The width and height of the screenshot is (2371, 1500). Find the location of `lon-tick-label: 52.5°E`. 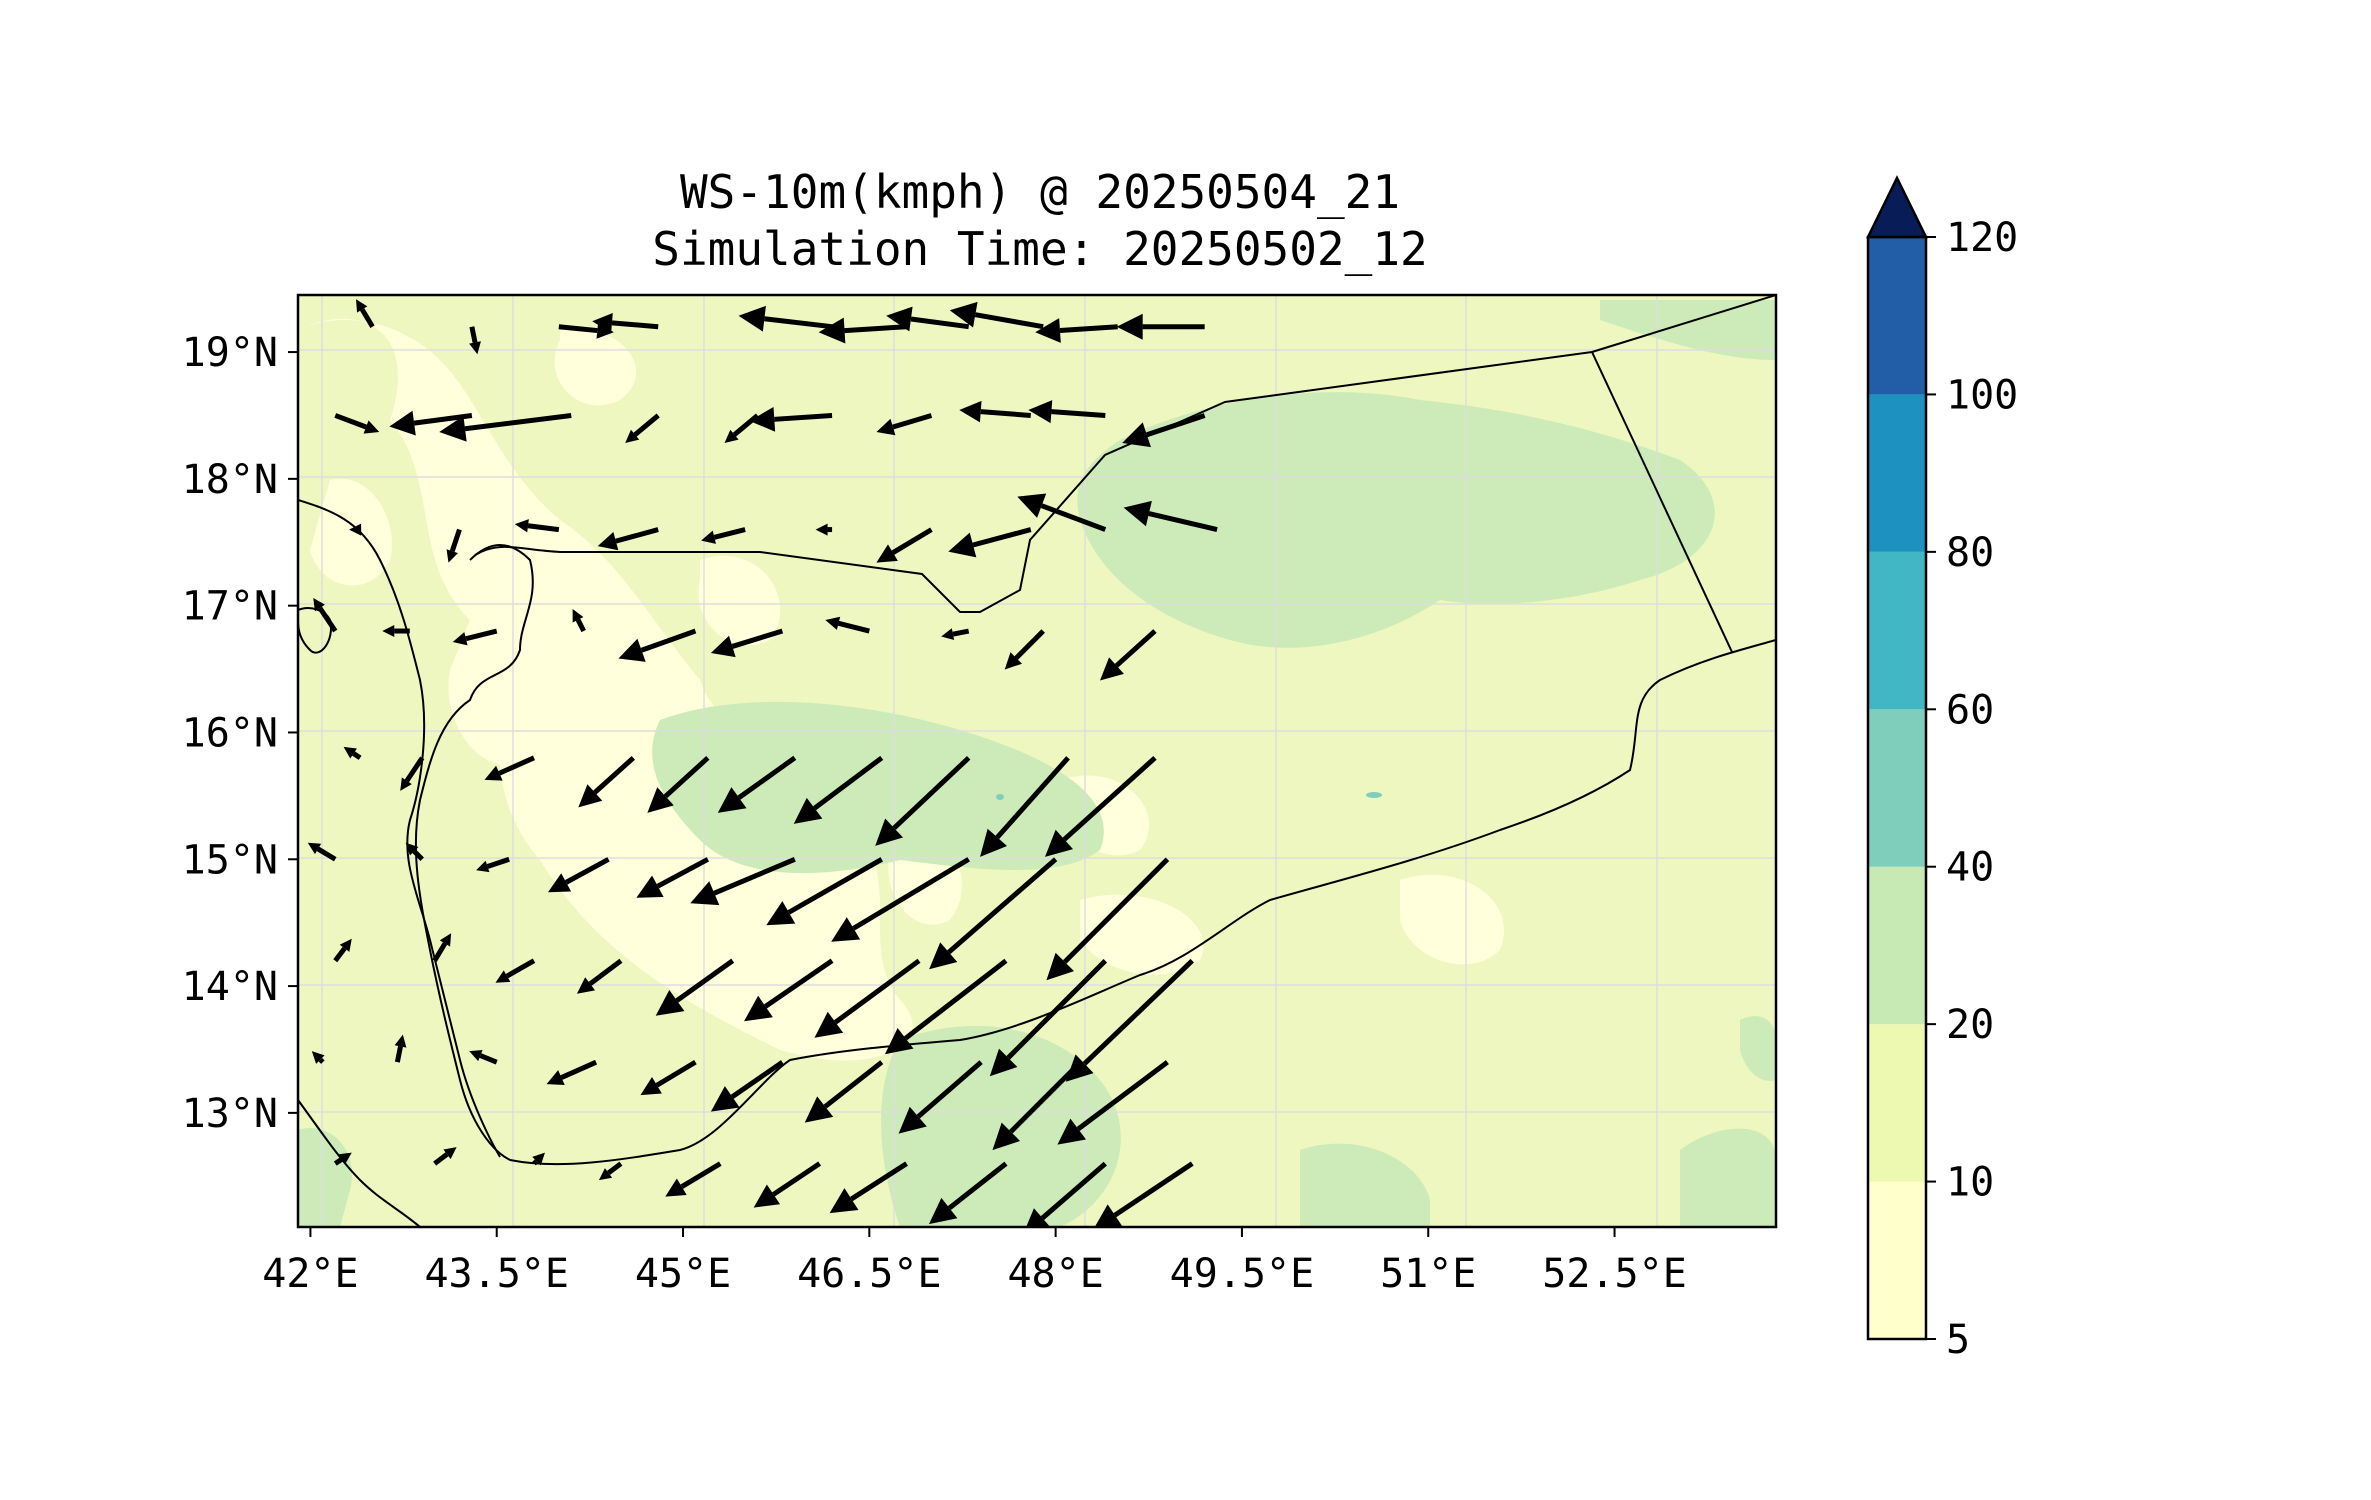

lon-tick-label: 52.5°E is located at coordinates (1614, 1274).